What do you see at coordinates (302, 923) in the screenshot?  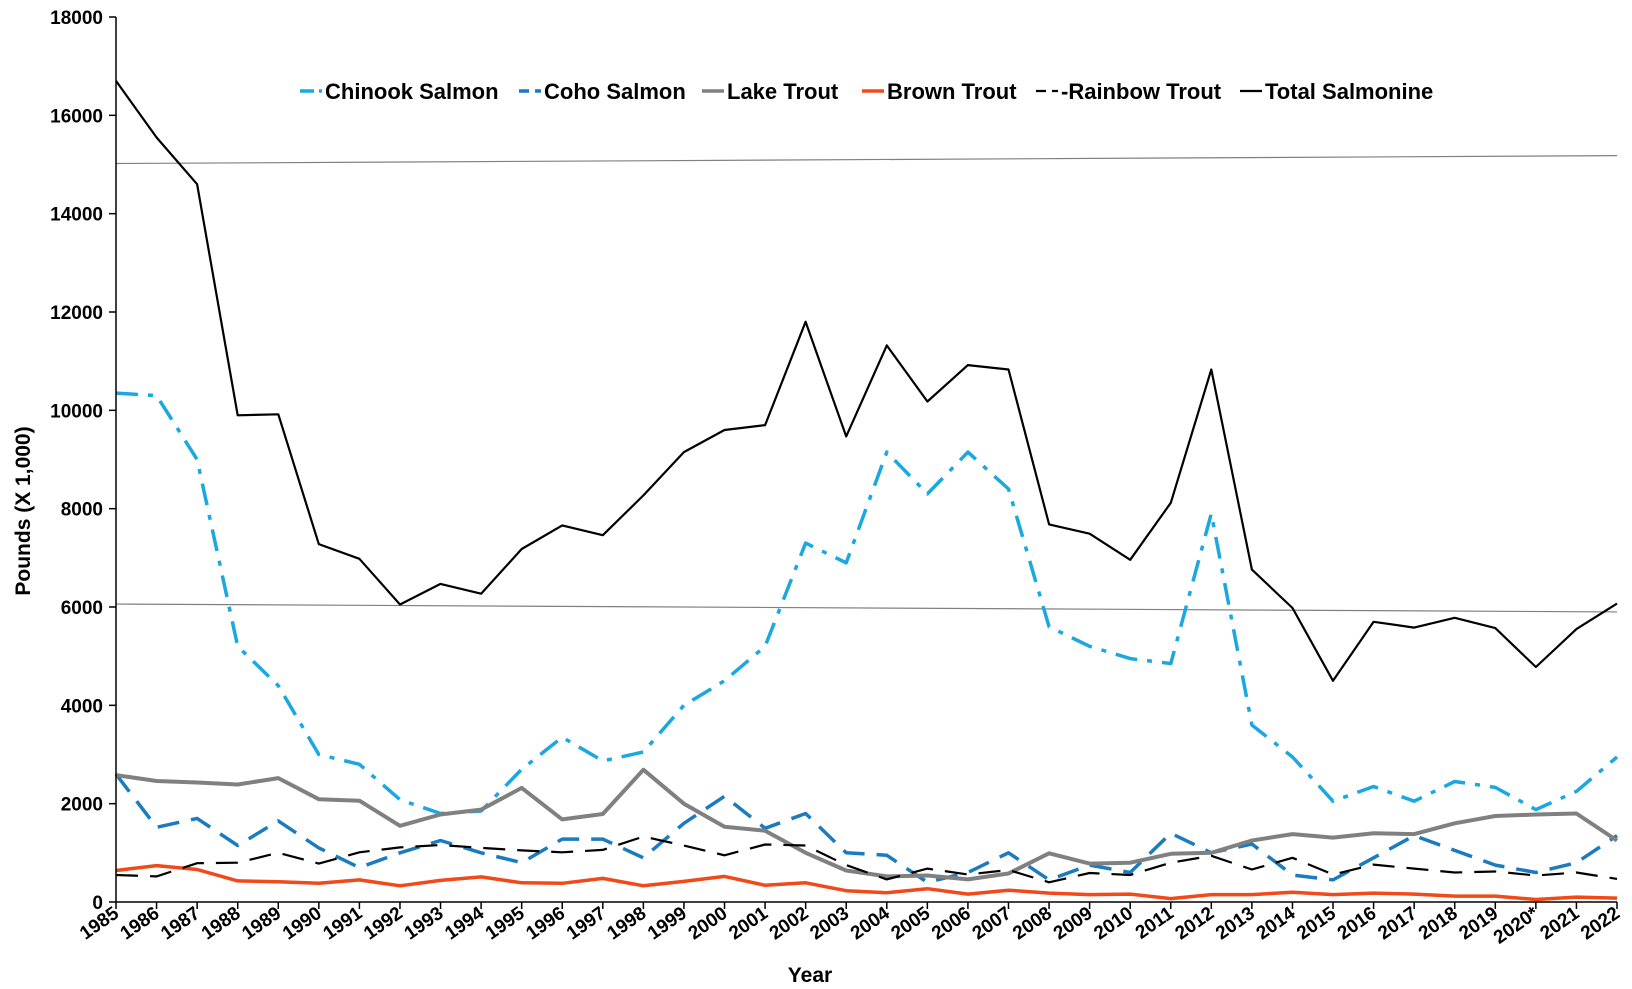 I see `x-tick-label: 1990` at bounding box center [302, 923].